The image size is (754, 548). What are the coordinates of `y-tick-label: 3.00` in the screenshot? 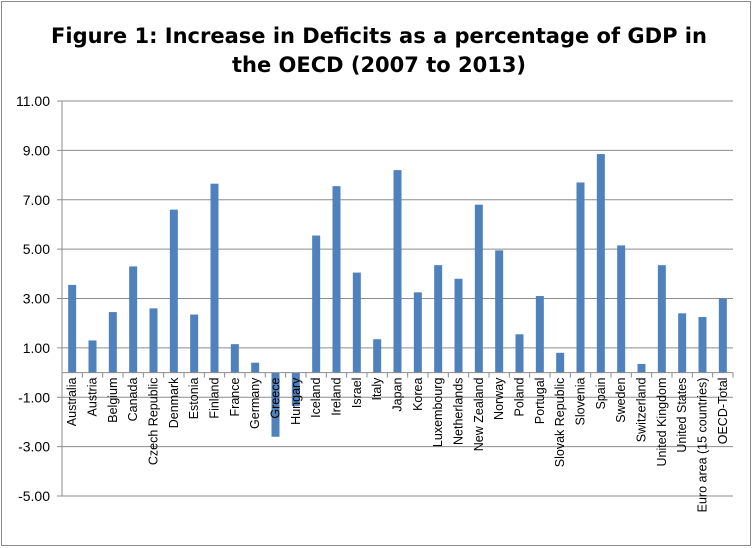 It's located at (36, 299).